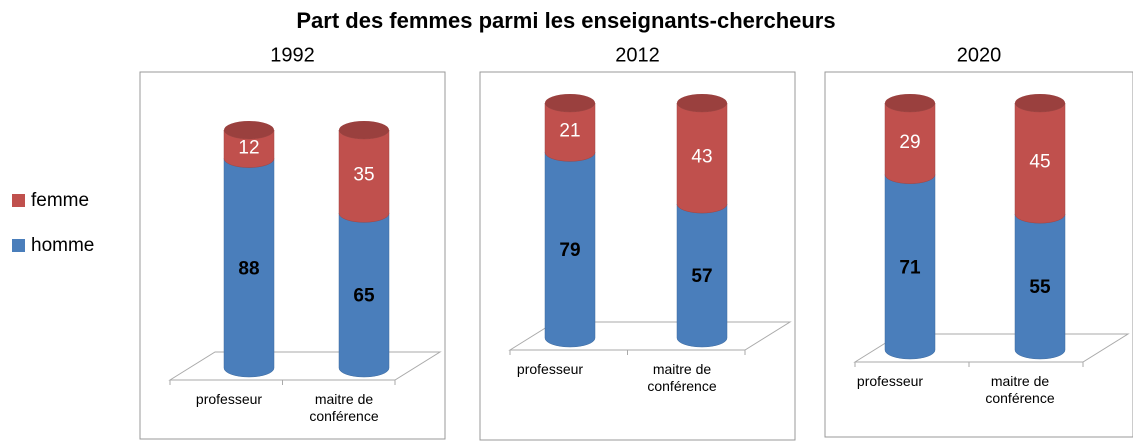  I want to click on data-label: 65, so click(364, 296).